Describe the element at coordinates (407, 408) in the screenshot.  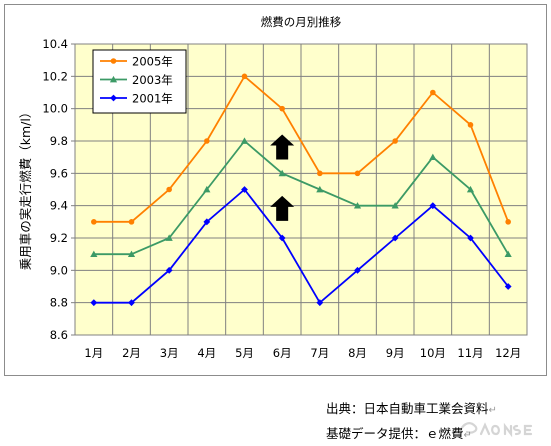
I see `source-citation-text: 出典：日本自動車工業会資料` at that location.